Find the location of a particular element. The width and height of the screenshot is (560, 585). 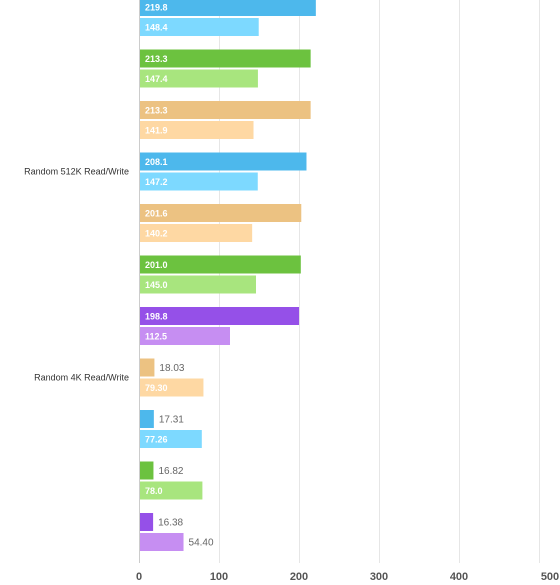

data-label: 79.30 is located at coordinates (156, 388).